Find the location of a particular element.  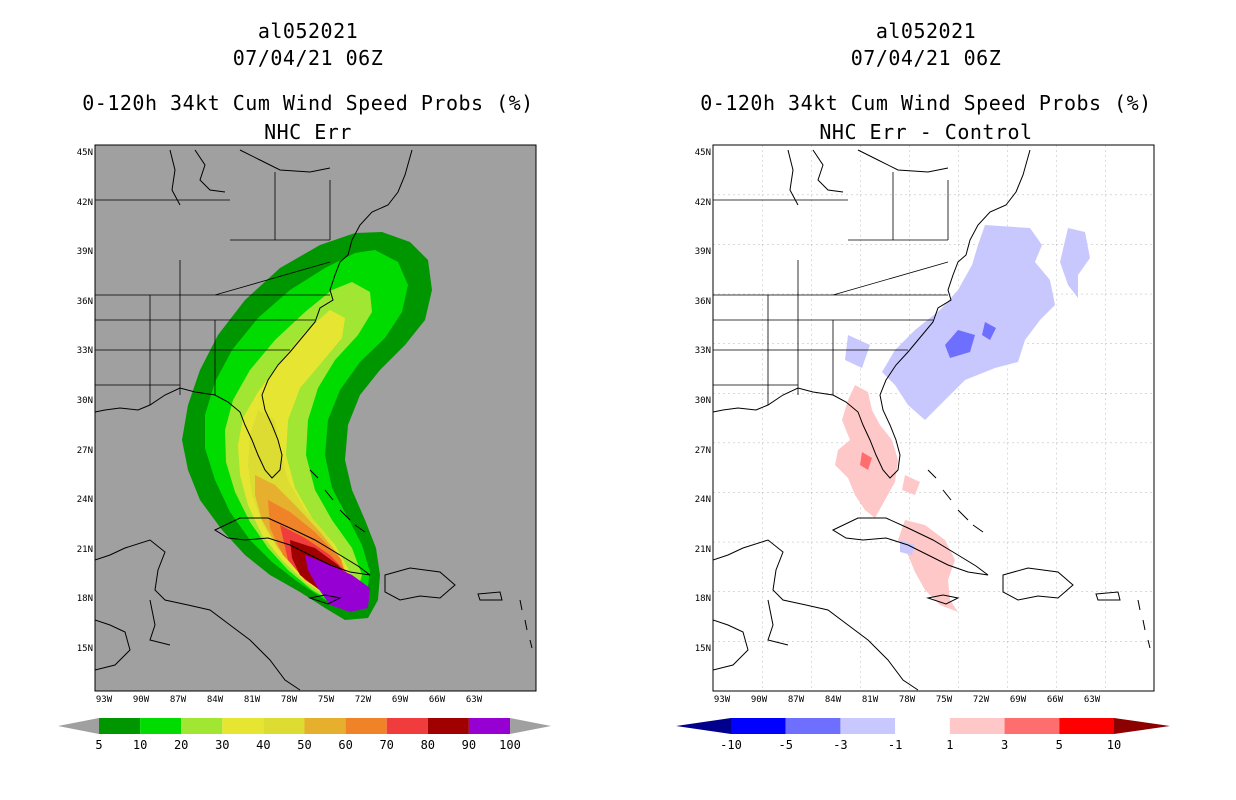

colorbar-label-left-4: 40 is located at coordinates (263, 745).